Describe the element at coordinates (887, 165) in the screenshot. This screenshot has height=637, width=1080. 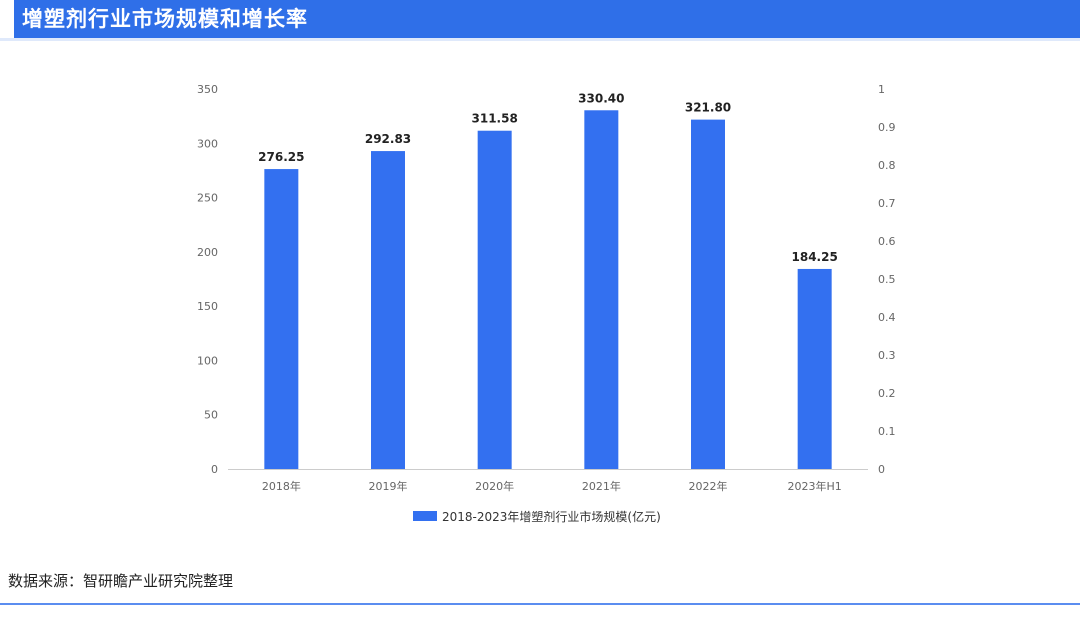
I see `y2-tick-label: 0.8` at that location.